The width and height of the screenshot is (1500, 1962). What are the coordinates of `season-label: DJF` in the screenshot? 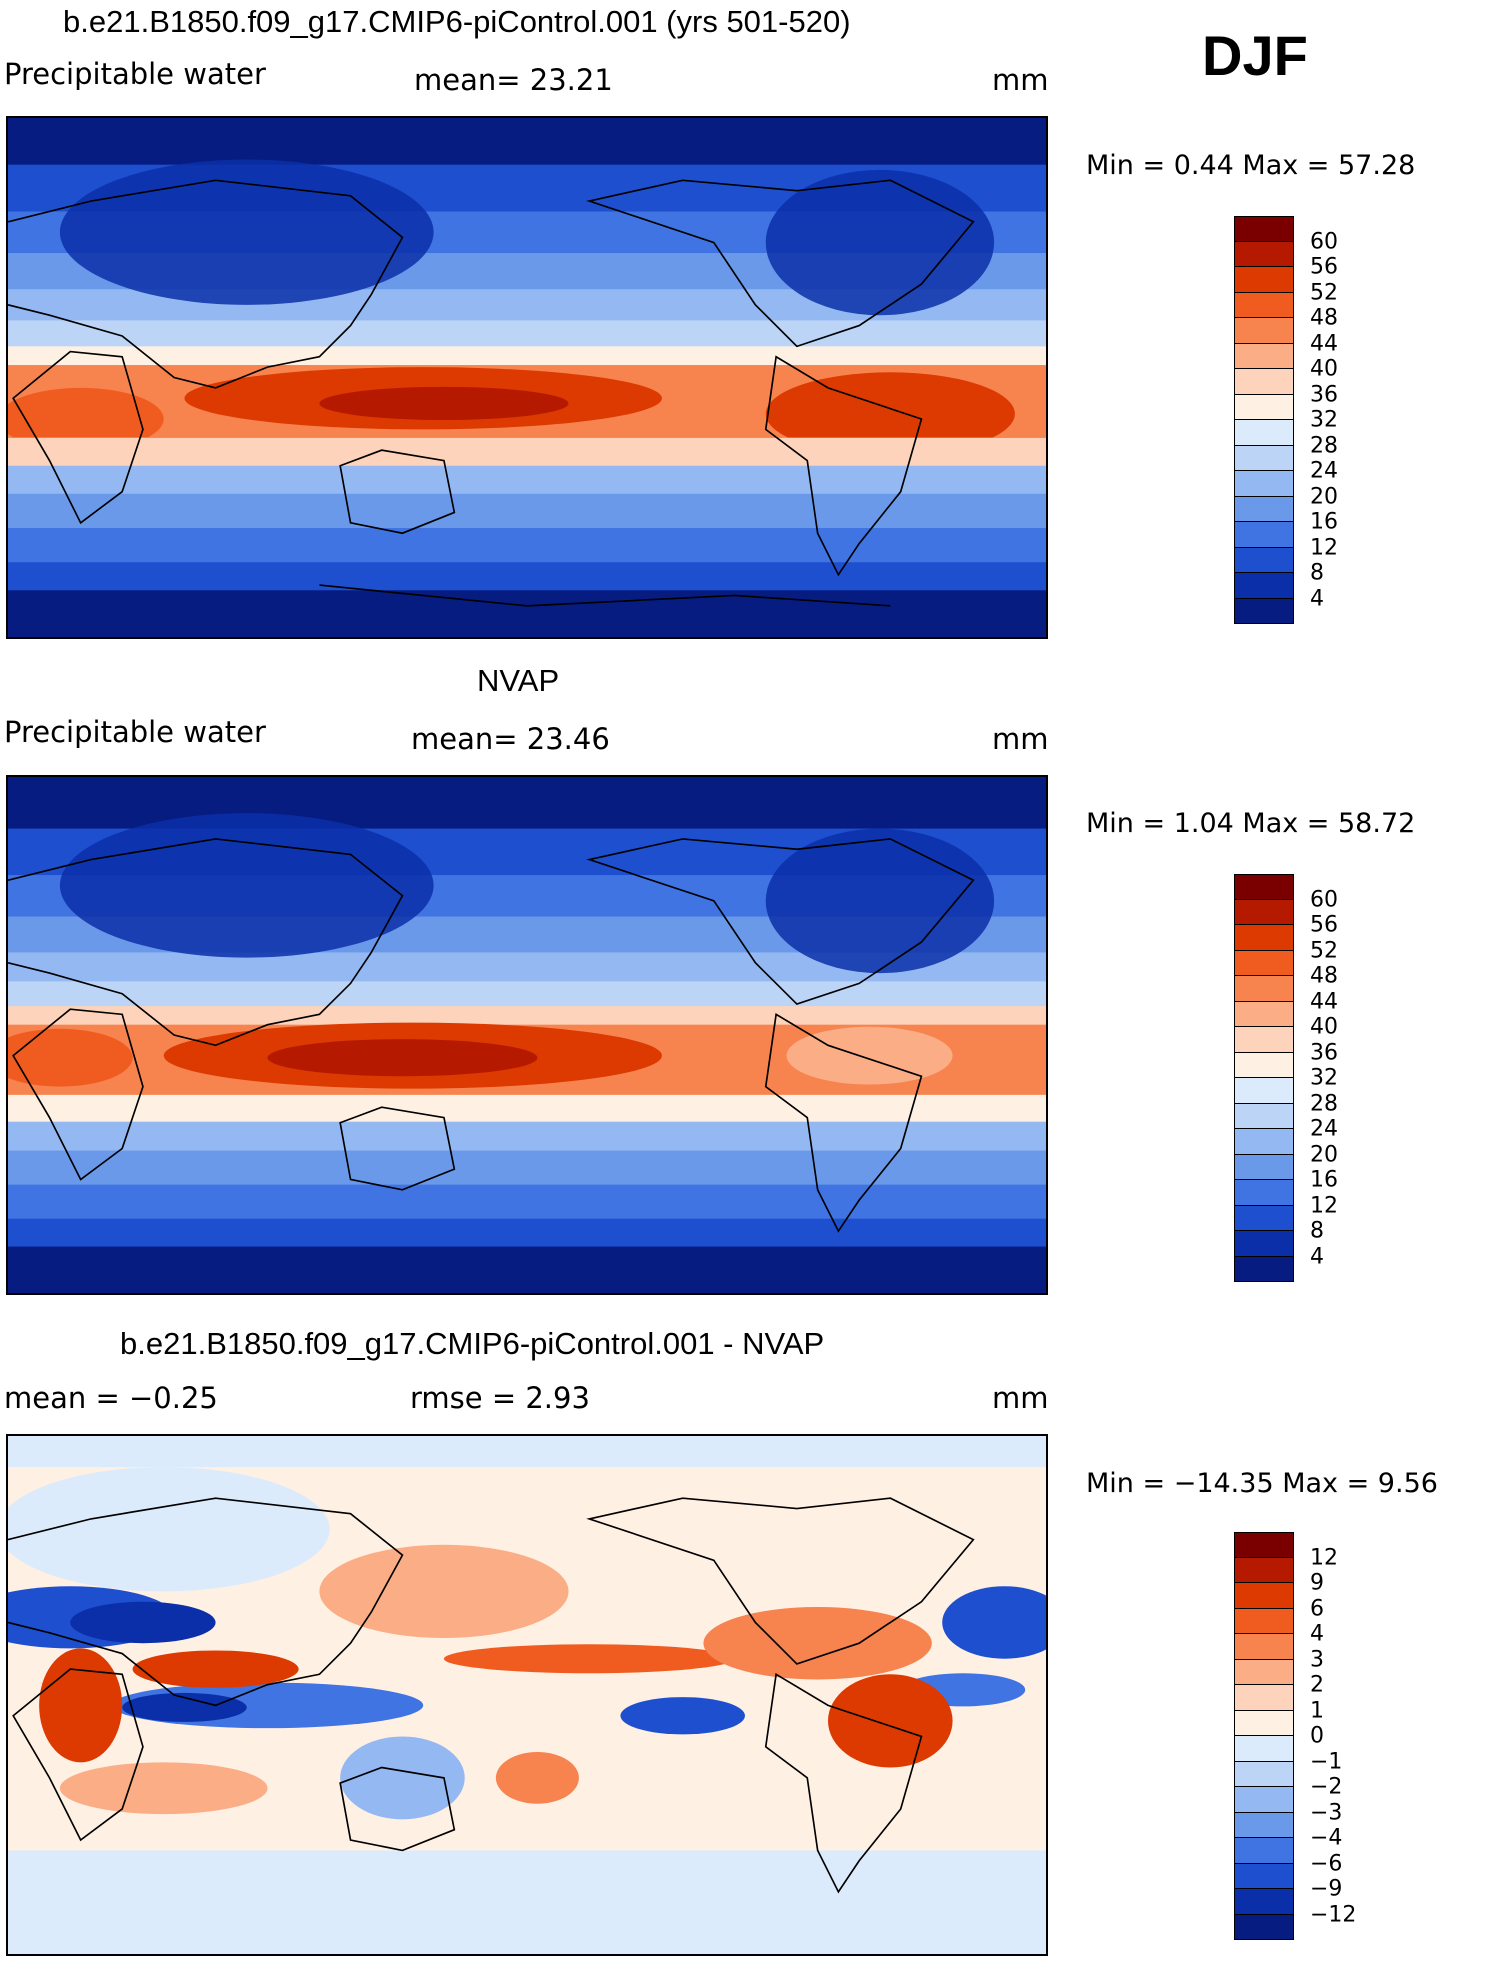 It's located at (1255, 55).